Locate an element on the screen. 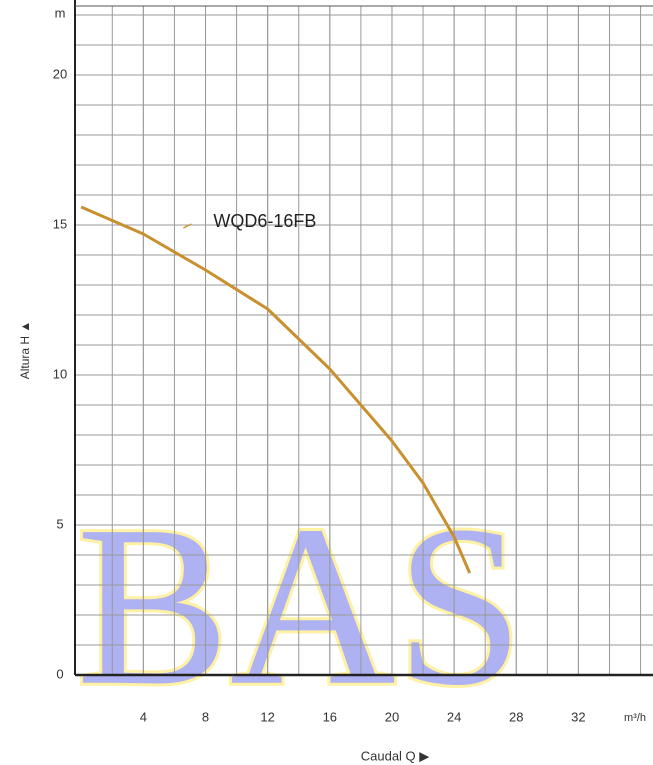 The width and height of the screenshot is (653, 765). x-tick-label: 8 is located at coordinates (205, 716).